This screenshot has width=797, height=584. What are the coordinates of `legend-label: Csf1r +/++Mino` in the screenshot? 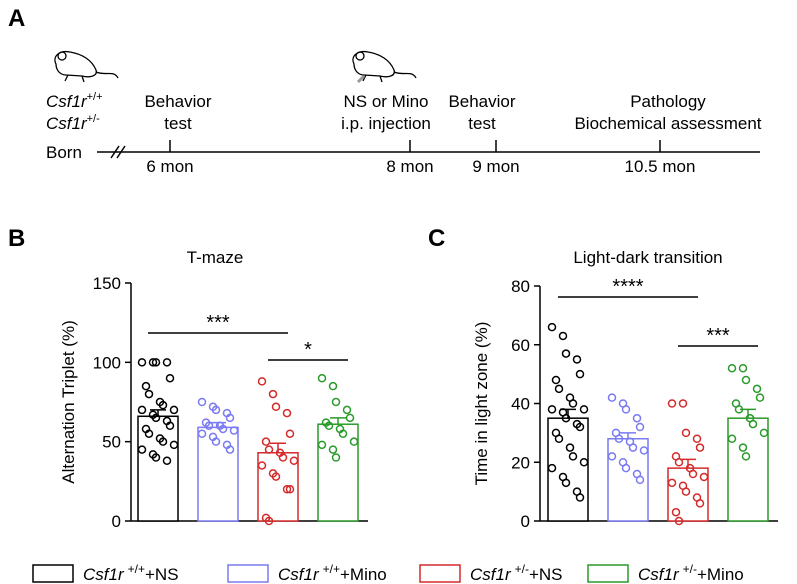 It's located at (332, 573).